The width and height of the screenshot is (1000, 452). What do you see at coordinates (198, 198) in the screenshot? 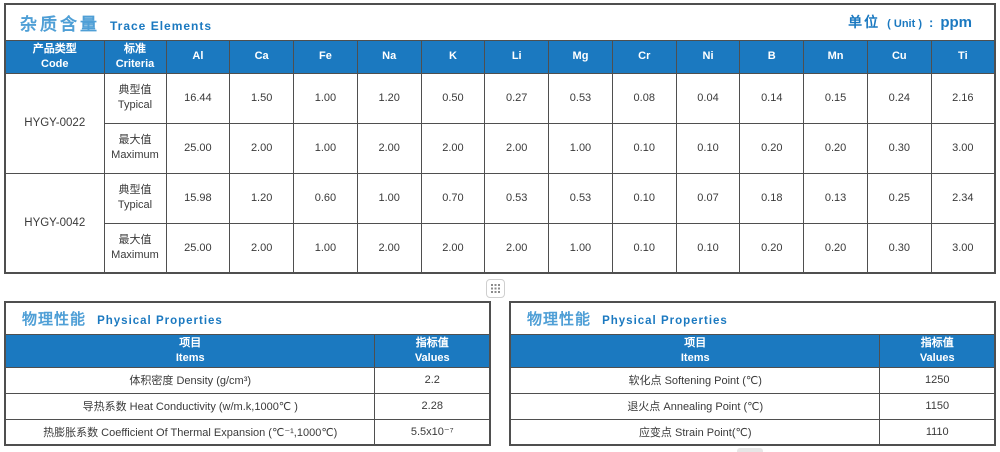
I see `trace-value-cell: 15.98` at bounding box center [198, 198].